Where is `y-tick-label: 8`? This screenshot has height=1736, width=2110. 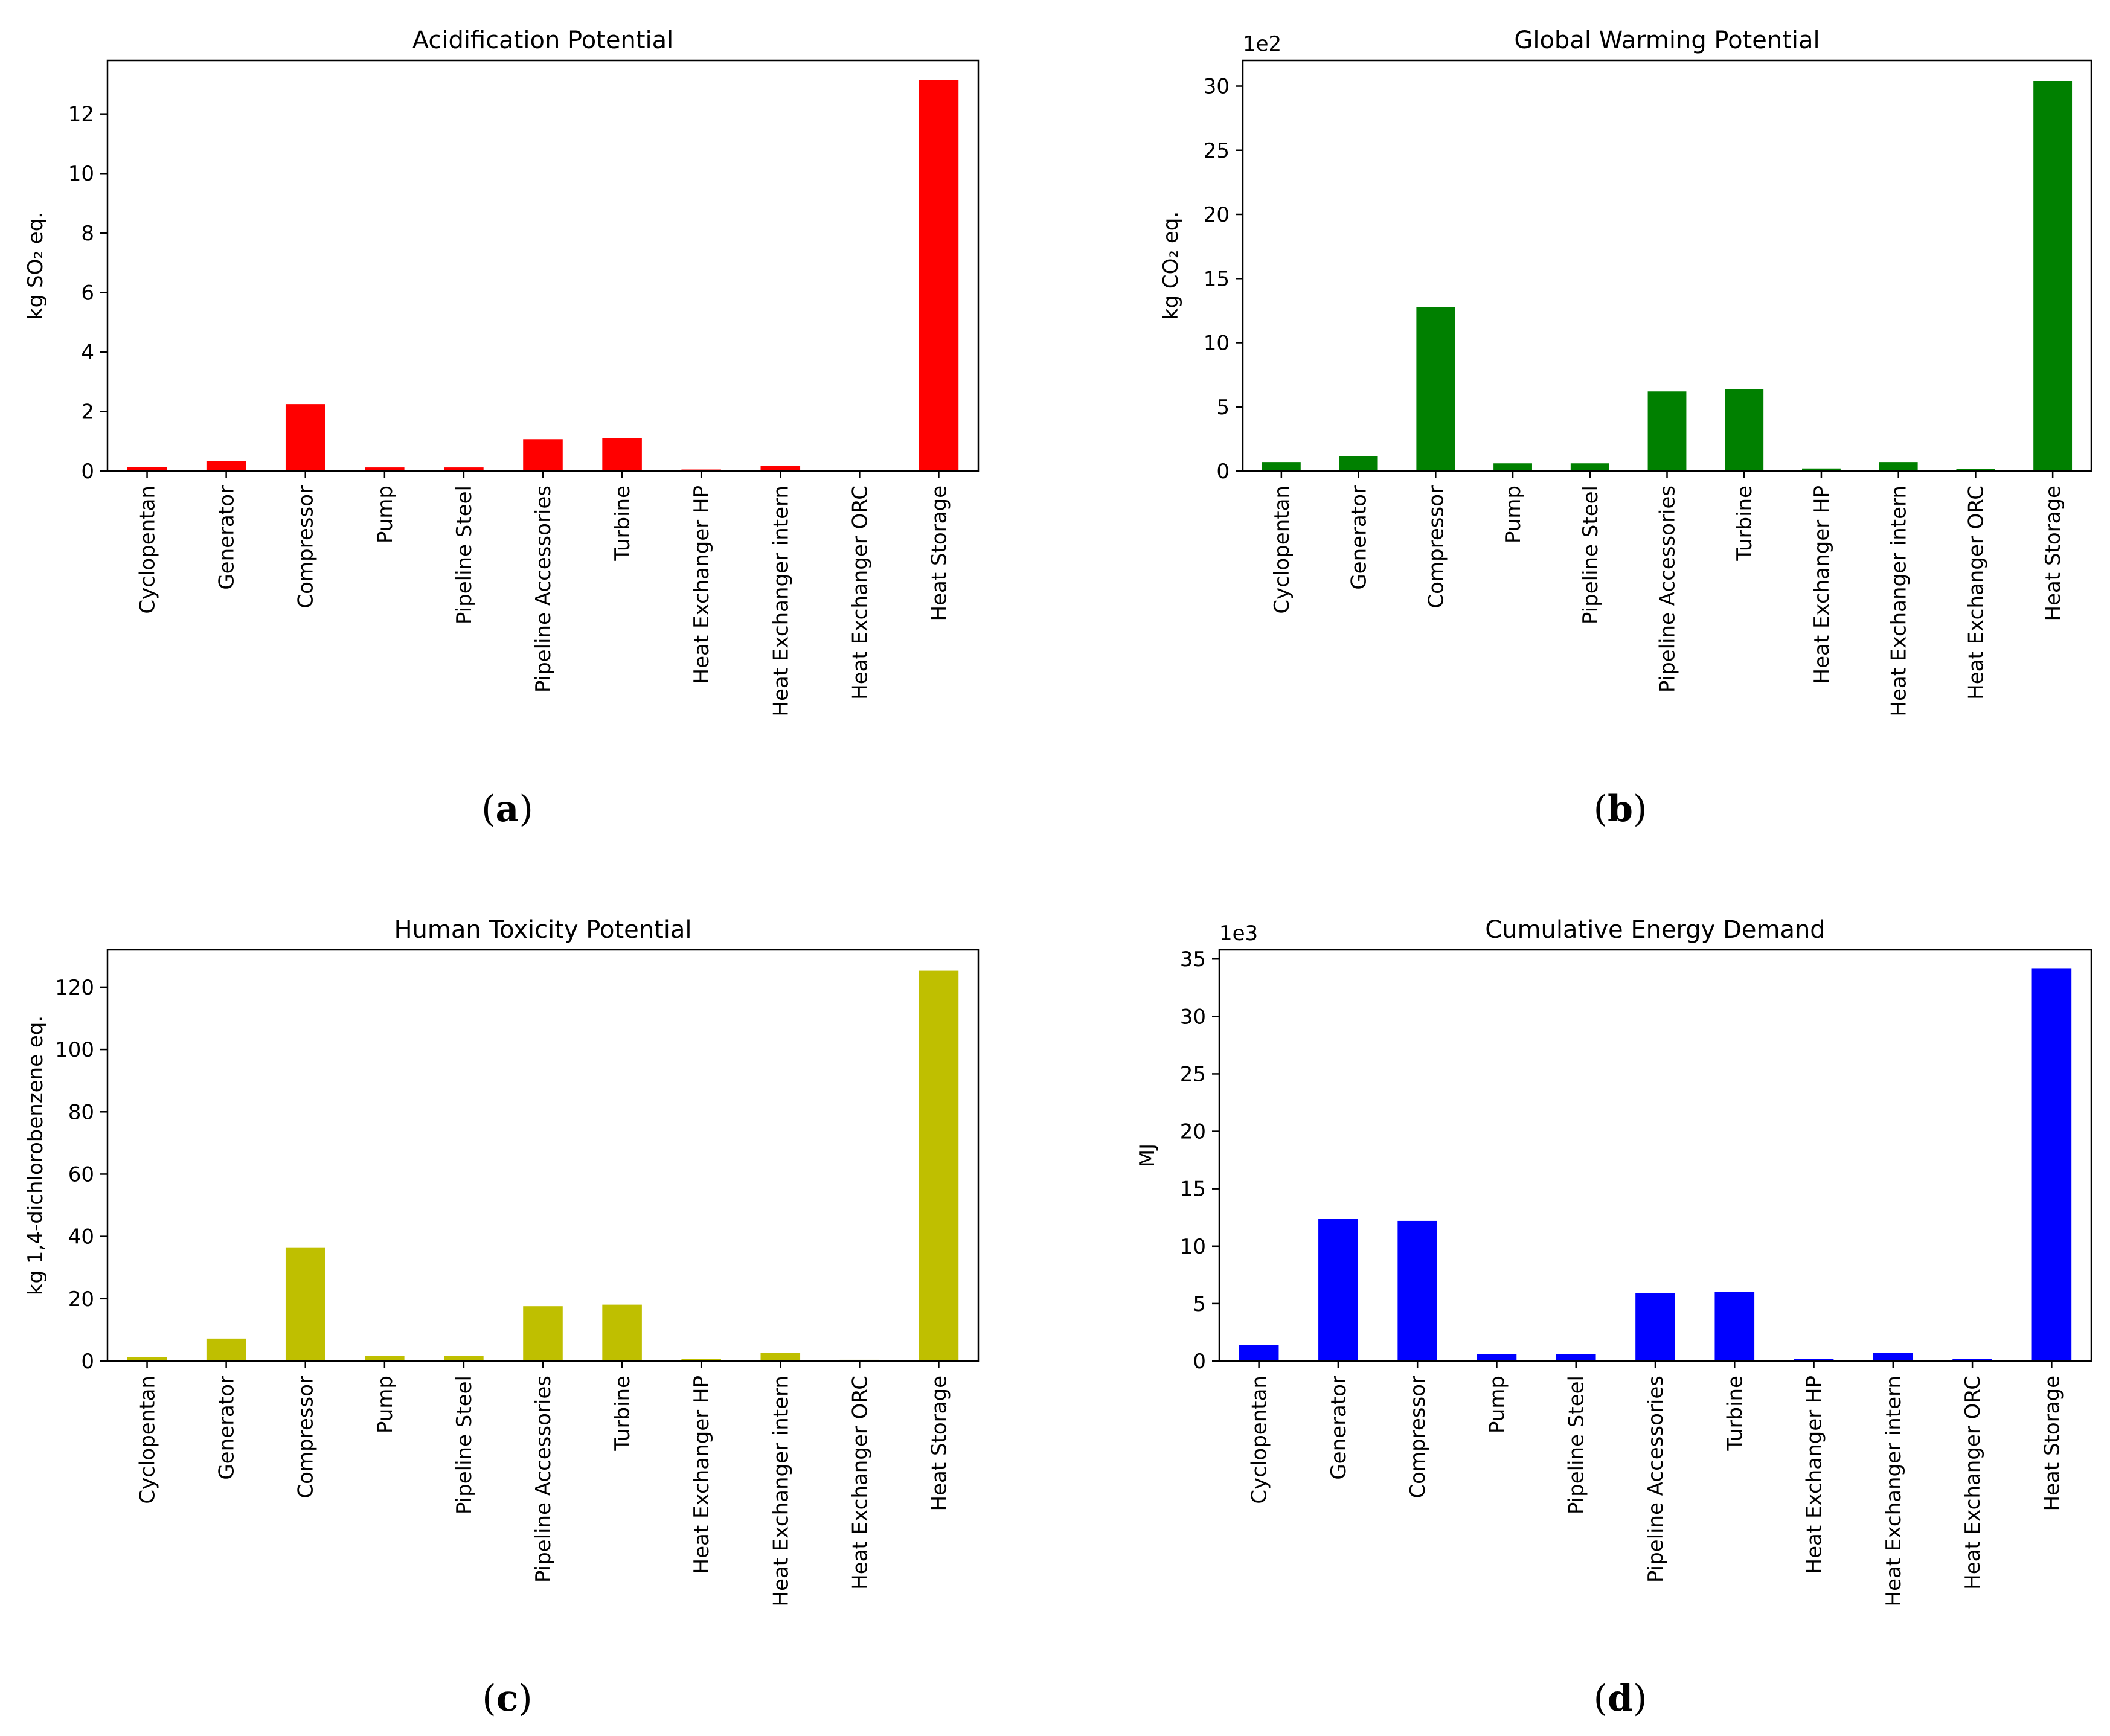
y-tick-label: 8 is located at coordinates (87, 234).